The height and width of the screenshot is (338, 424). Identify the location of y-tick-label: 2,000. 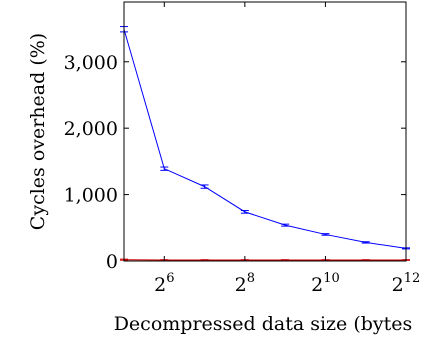
(91, 129).